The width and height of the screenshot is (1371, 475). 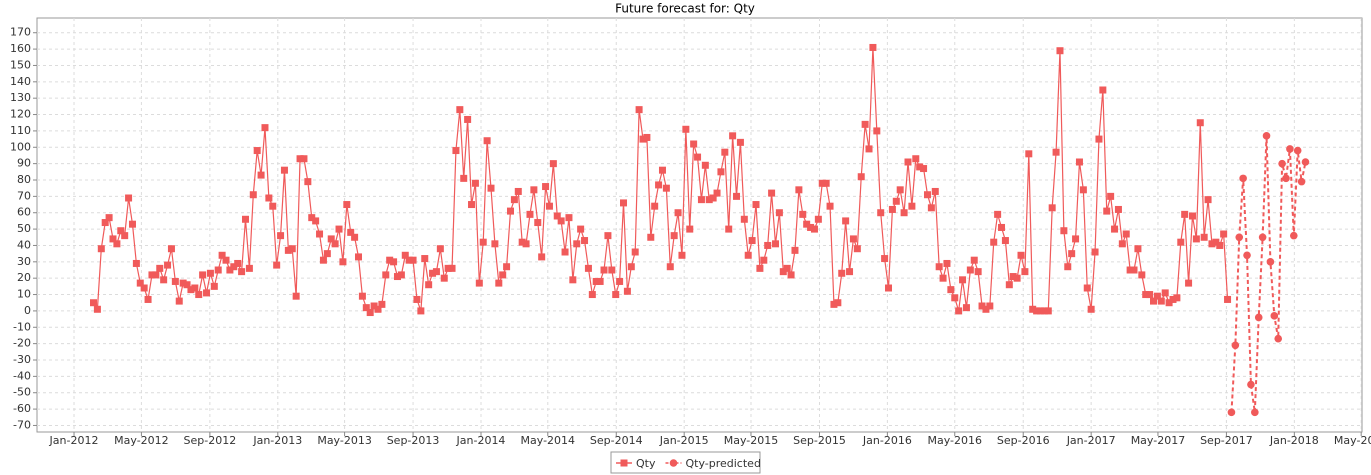 What do you see at coordinates (210, 440) in the screenshot?
I see `x-tick-label: Sep-2012` at bounding box center [210, 440].